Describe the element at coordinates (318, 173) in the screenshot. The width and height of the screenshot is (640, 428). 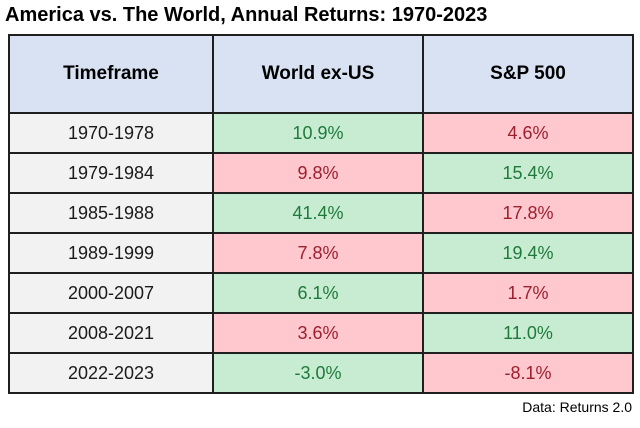
I see `world-ex-us-value: 9.8%` at that location.